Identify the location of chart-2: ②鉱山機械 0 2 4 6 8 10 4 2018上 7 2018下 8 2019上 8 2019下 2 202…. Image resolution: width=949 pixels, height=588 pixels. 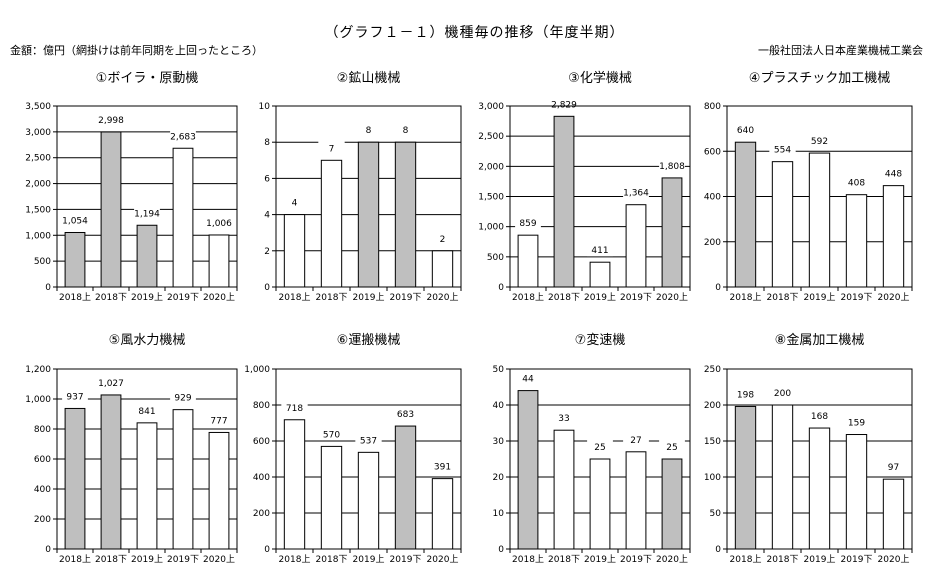
(360, 186).